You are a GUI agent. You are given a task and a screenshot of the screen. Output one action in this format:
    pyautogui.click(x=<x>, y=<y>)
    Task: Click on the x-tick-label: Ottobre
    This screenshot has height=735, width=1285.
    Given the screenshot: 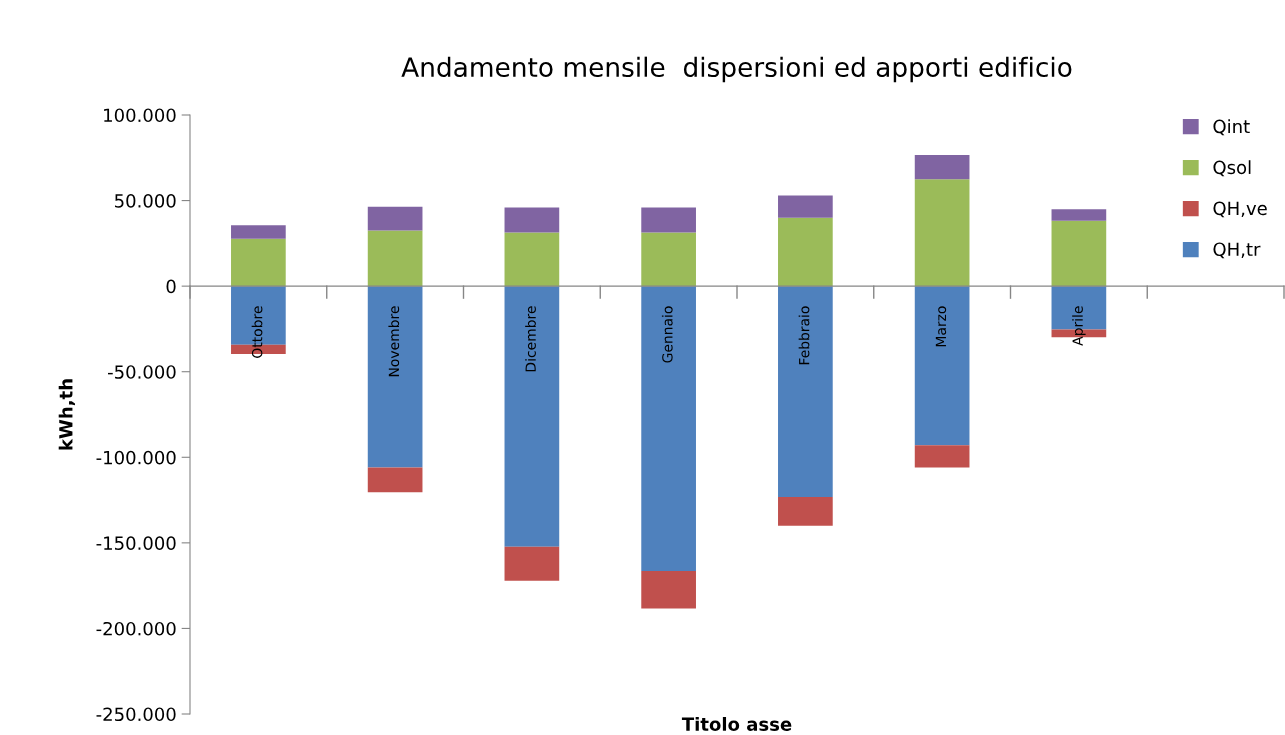 What is the action you would take?
    pyautogui.click(x=257, y=332)
    